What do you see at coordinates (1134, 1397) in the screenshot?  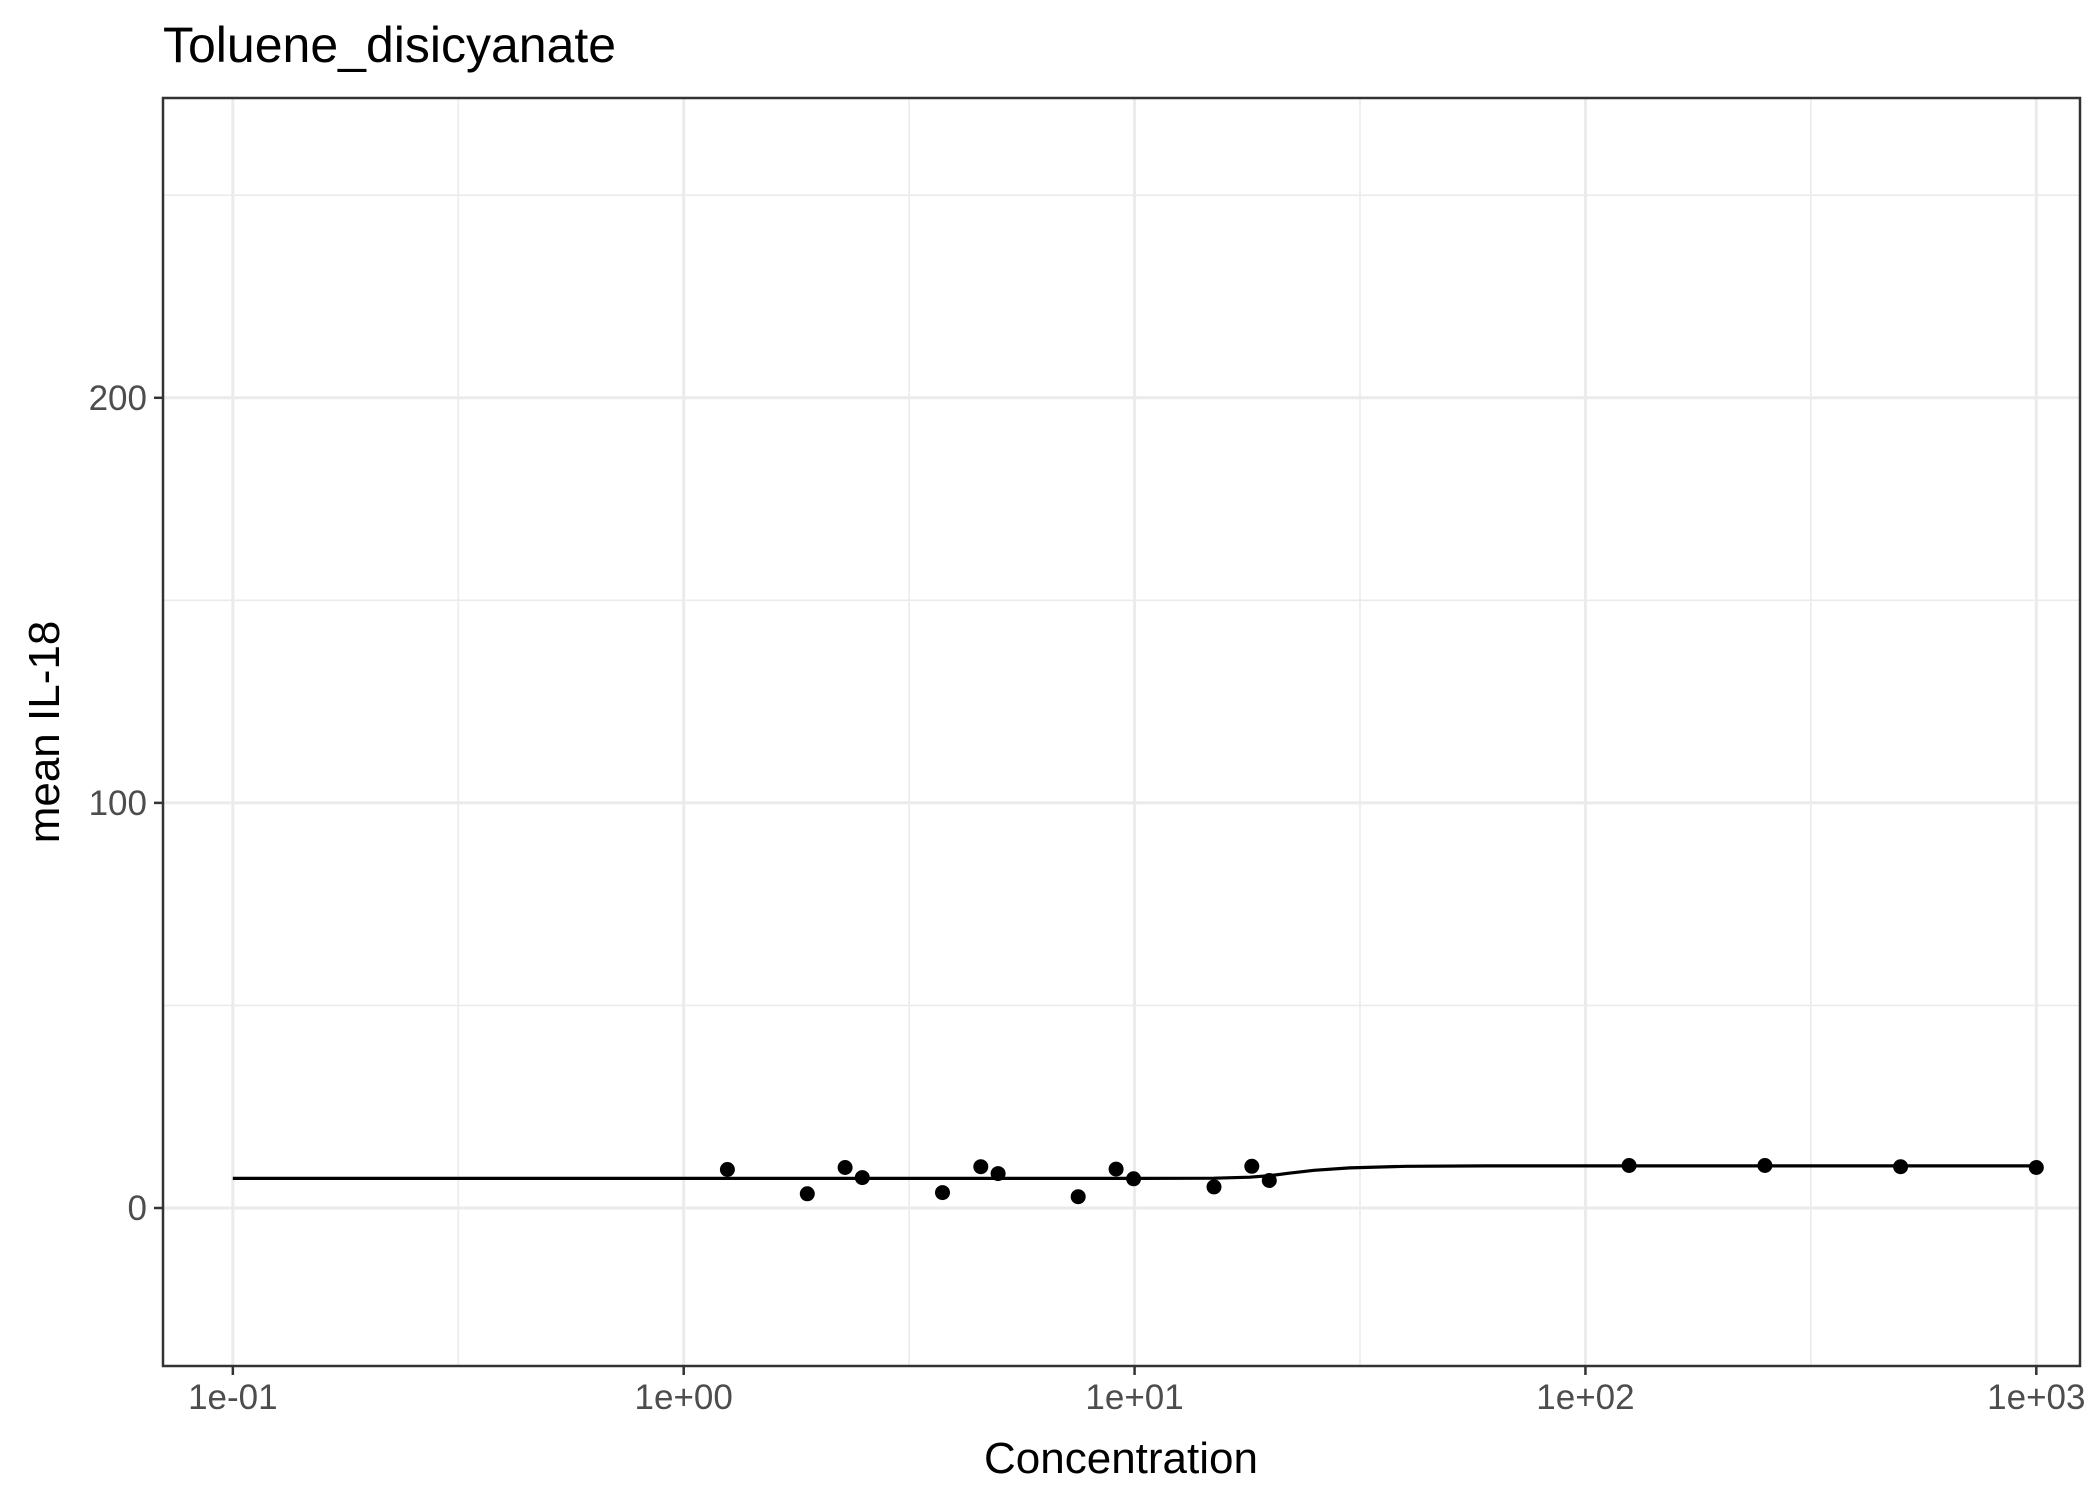 I see `x-tick-label: 1e+01` at bounding box center [1134, 1397].